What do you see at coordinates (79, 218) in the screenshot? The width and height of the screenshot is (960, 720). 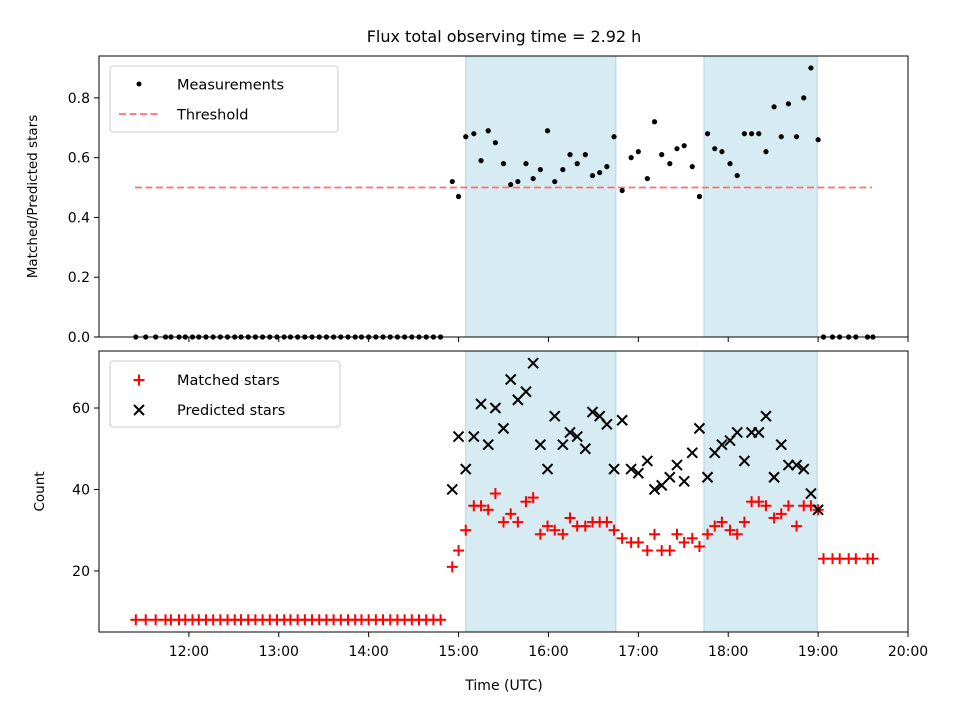 I see `y-tick-label: 0.4` at bounding box center [79, 218].